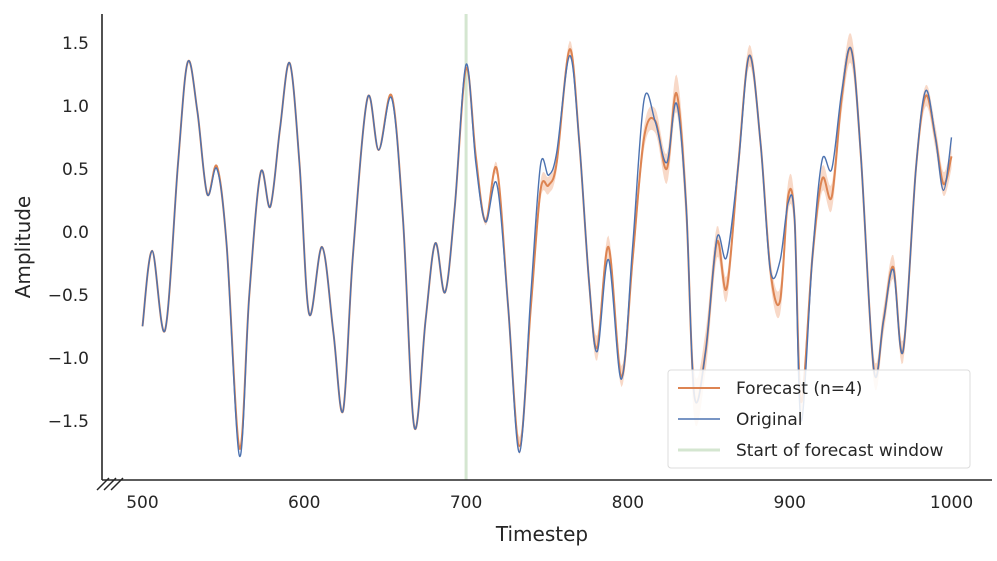 The height and width of the screenshot is (561, 997). I want to click on x-tick-label: 500, so click(142, 503).